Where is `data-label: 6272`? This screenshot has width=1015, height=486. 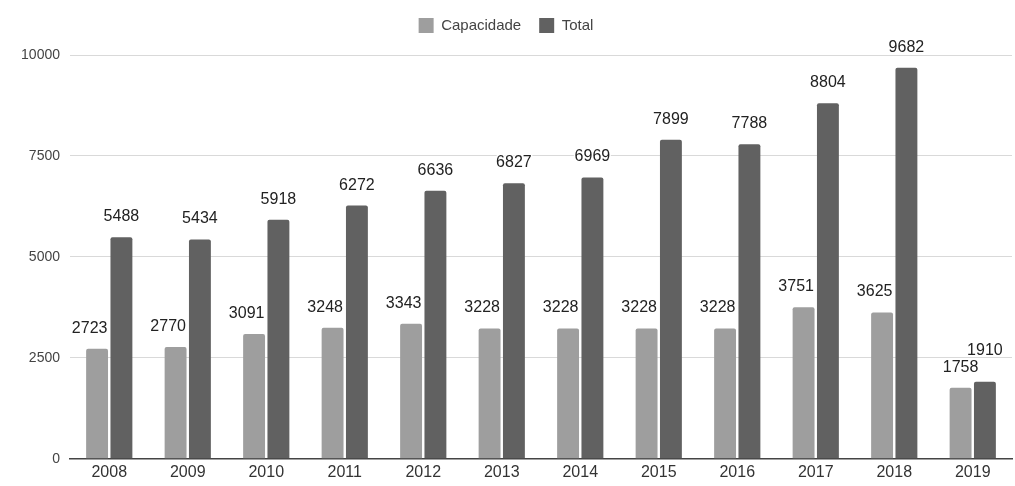 data-label: 6272 is located at coordinates (357, 184).